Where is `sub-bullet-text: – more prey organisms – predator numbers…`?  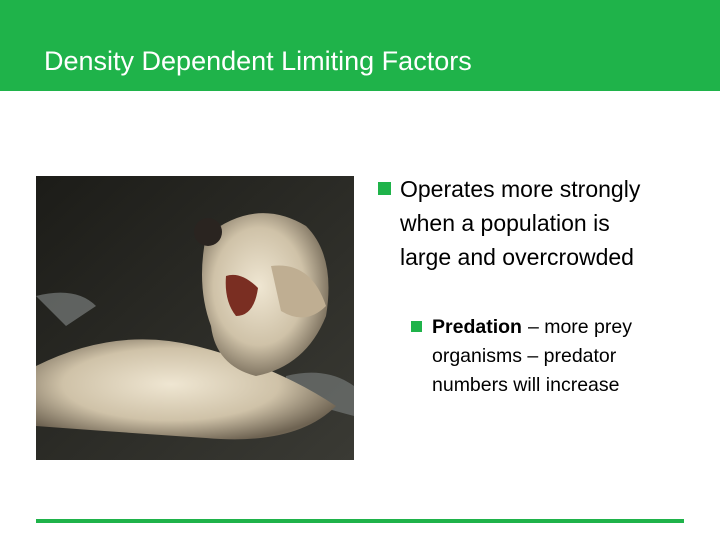 sub-bullet-text: – more prey organisms – predator numbers… is located at coordinates (532, 356).